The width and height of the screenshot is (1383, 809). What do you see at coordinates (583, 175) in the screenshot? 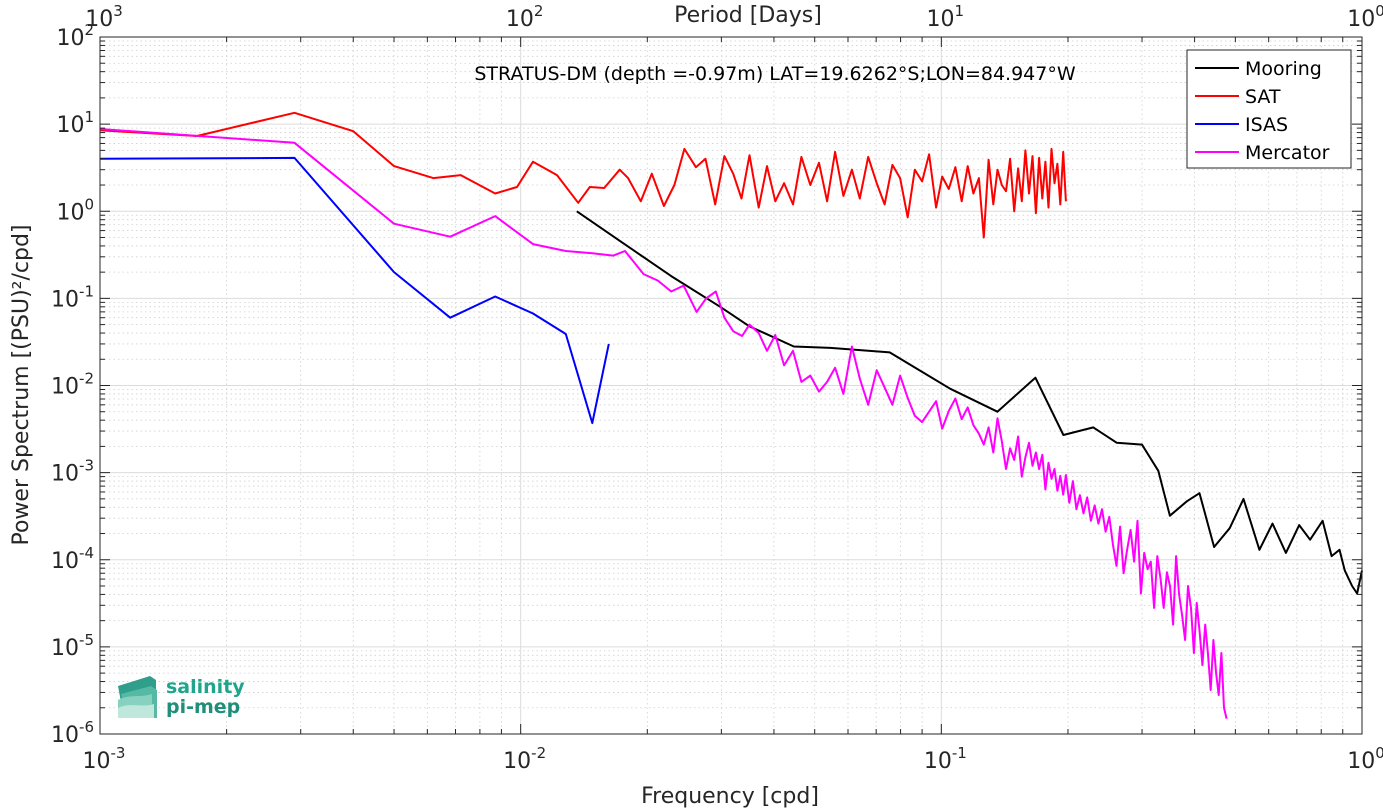
I see `series-line-sat` at bounding box center [583, 175].